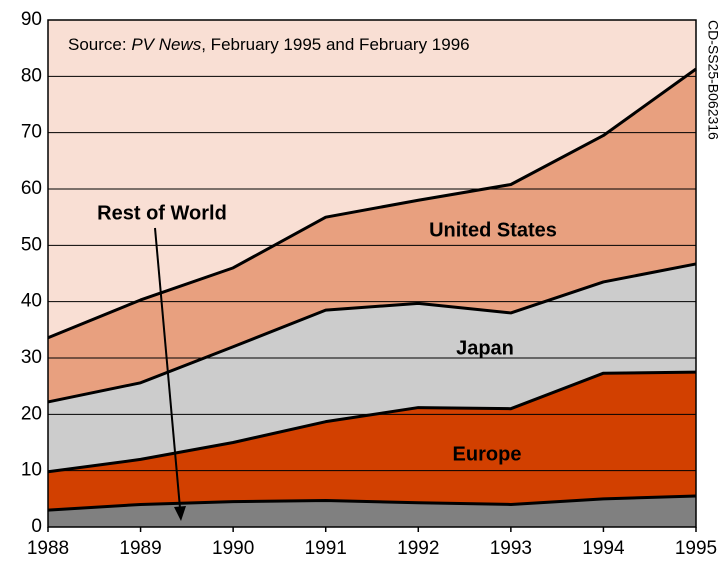 This screenshot has height=562, width=723. What do you see at coordinates (485, 348) in the screenshot?
I see `series-label: Japan` at bounding box center [485, 348].